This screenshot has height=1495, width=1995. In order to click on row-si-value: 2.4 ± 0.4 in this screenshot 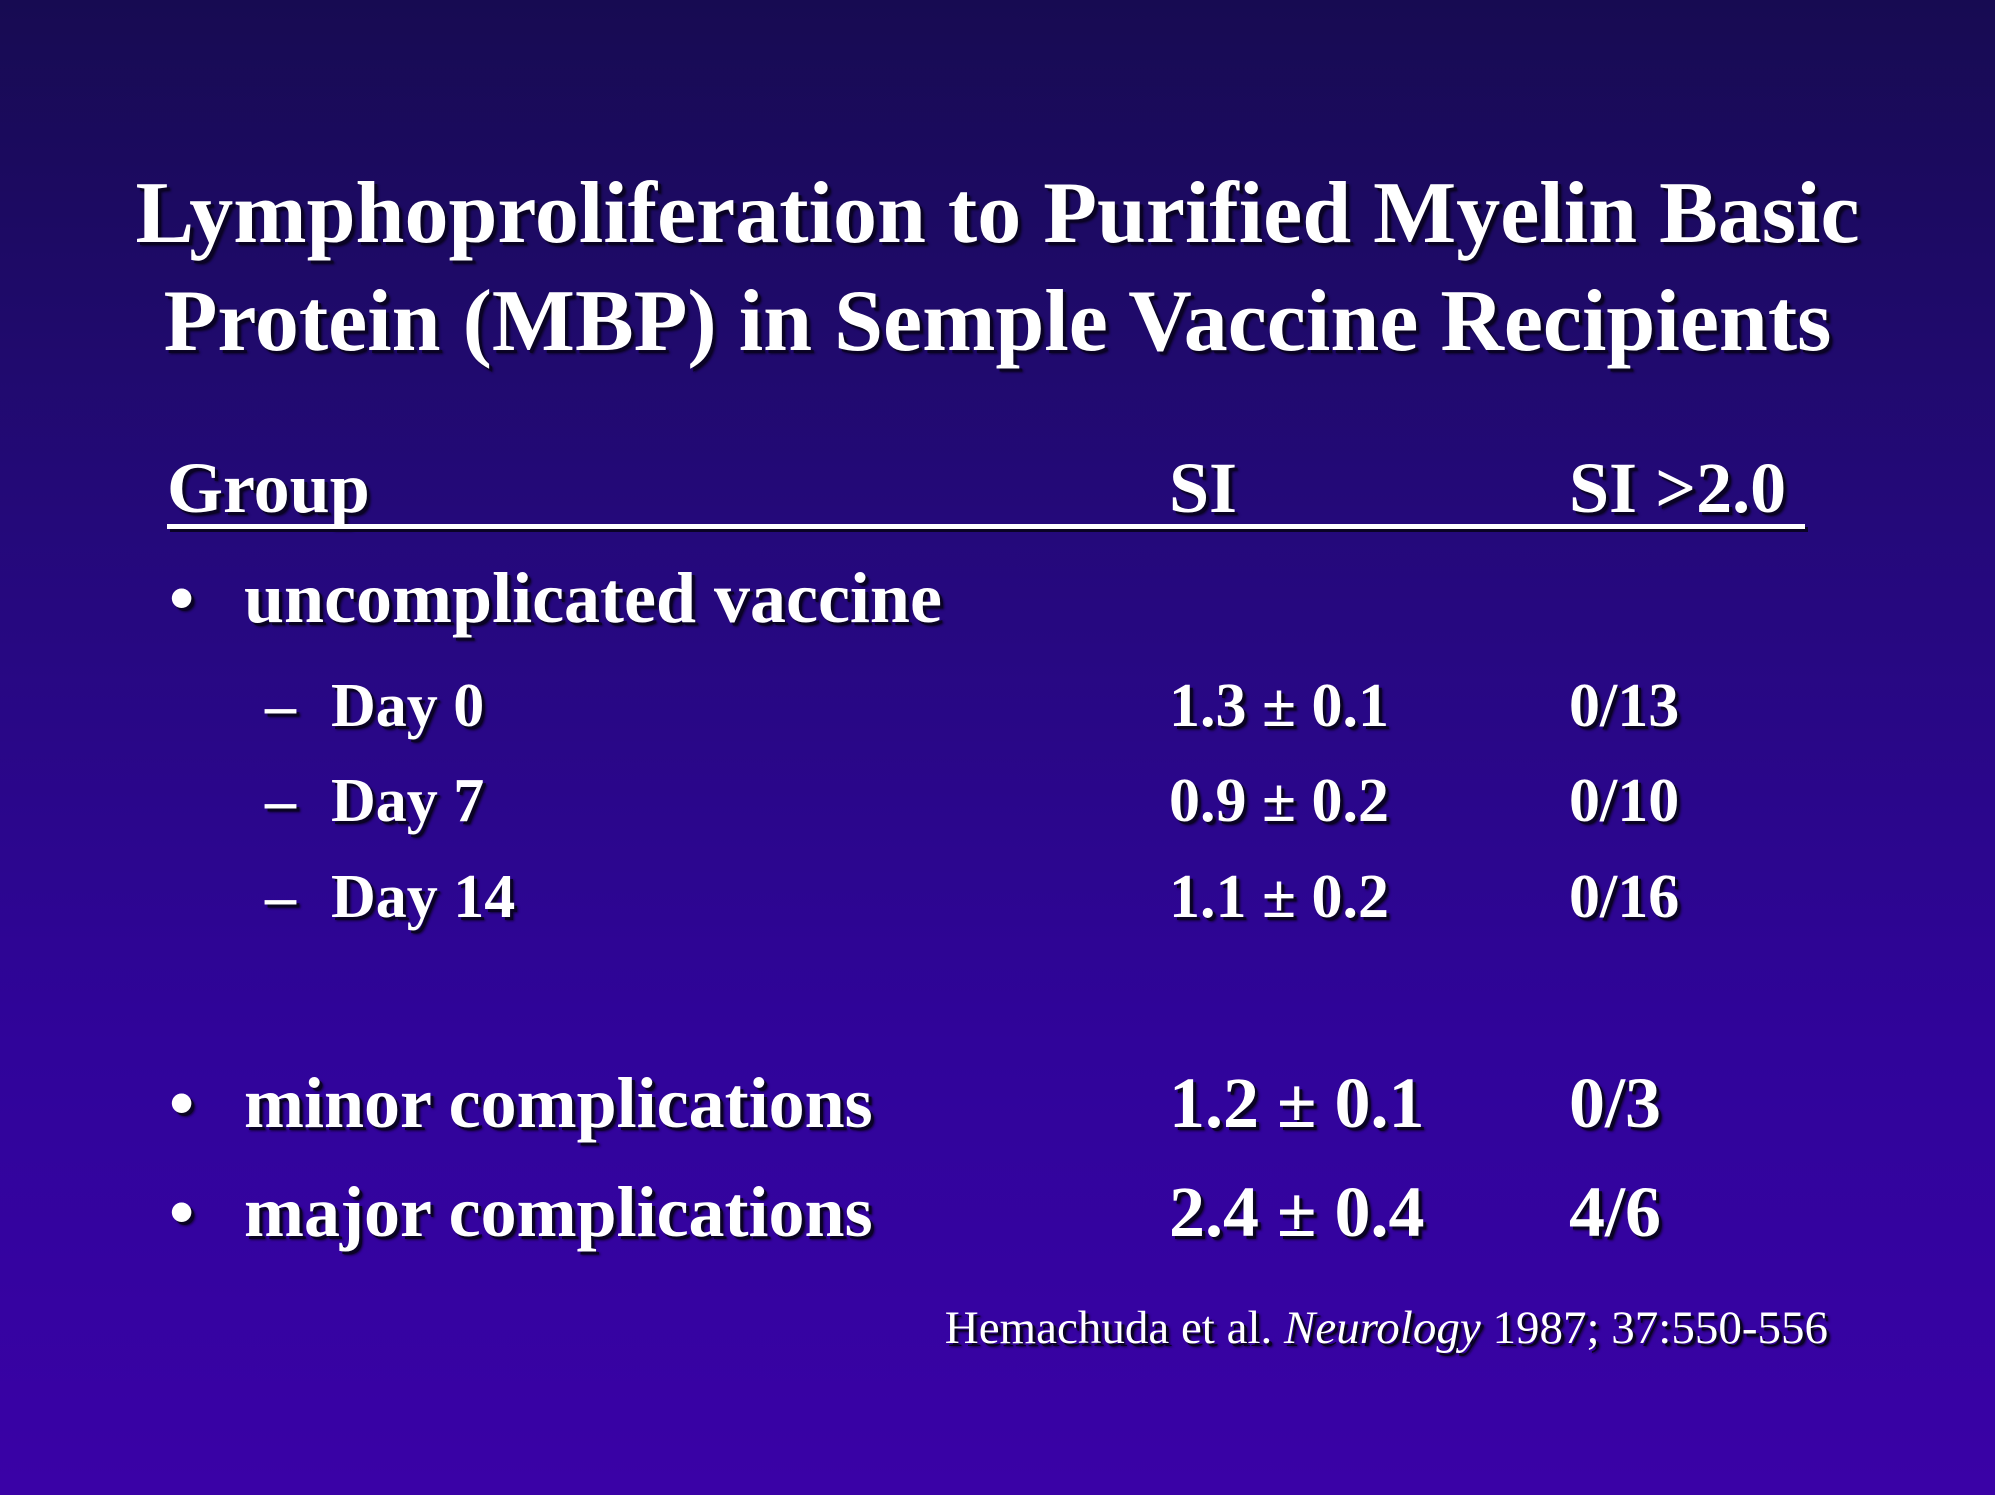, I will do `click(1297, 1212)`.